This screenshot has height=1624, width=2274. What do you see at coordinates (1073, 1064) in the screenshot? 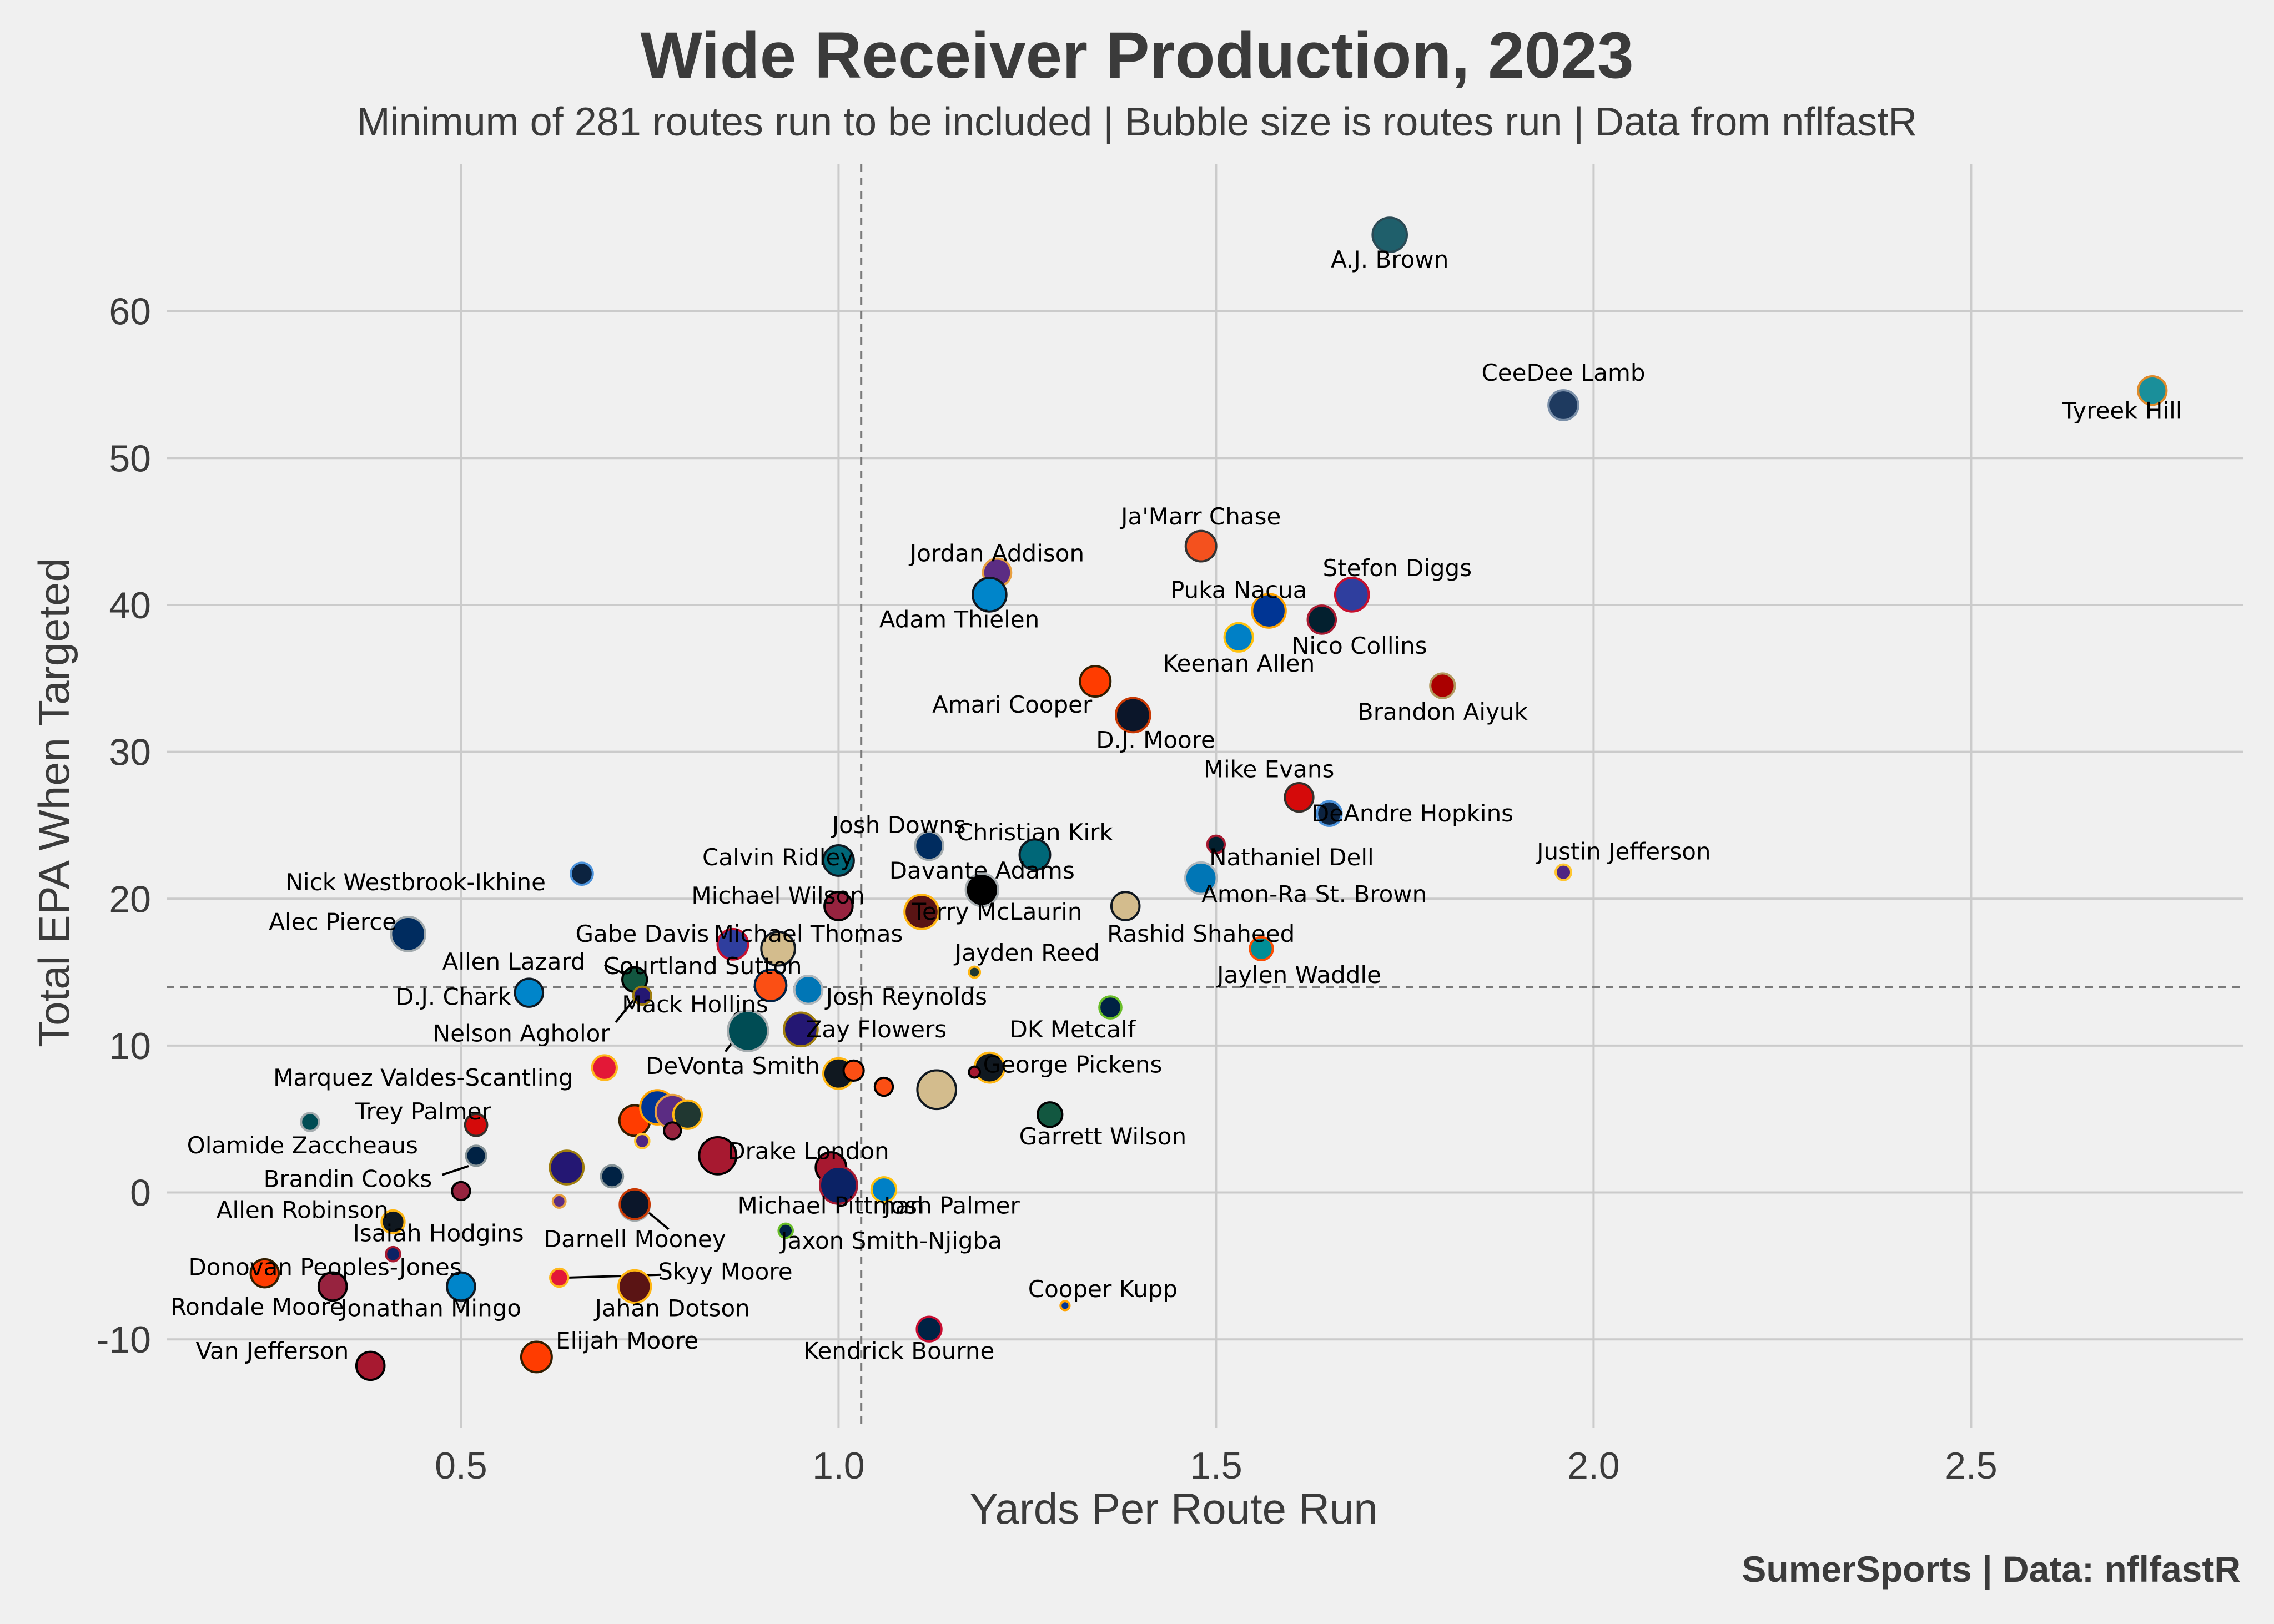
I see `label-george-pickens: George Pickens` at bounding box center [1073, 1064].